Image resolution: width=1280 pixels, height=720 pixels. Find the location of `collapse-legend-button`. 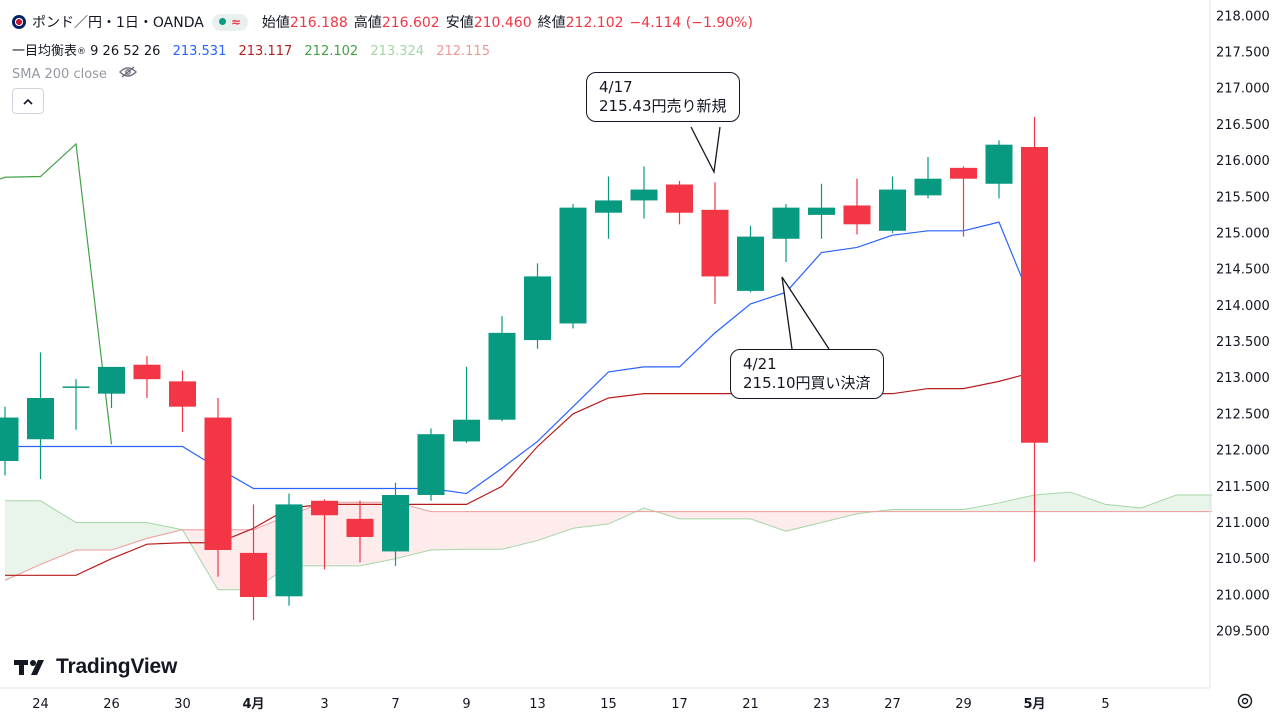

collapse-legend-button is located at coordinates (28, 101).